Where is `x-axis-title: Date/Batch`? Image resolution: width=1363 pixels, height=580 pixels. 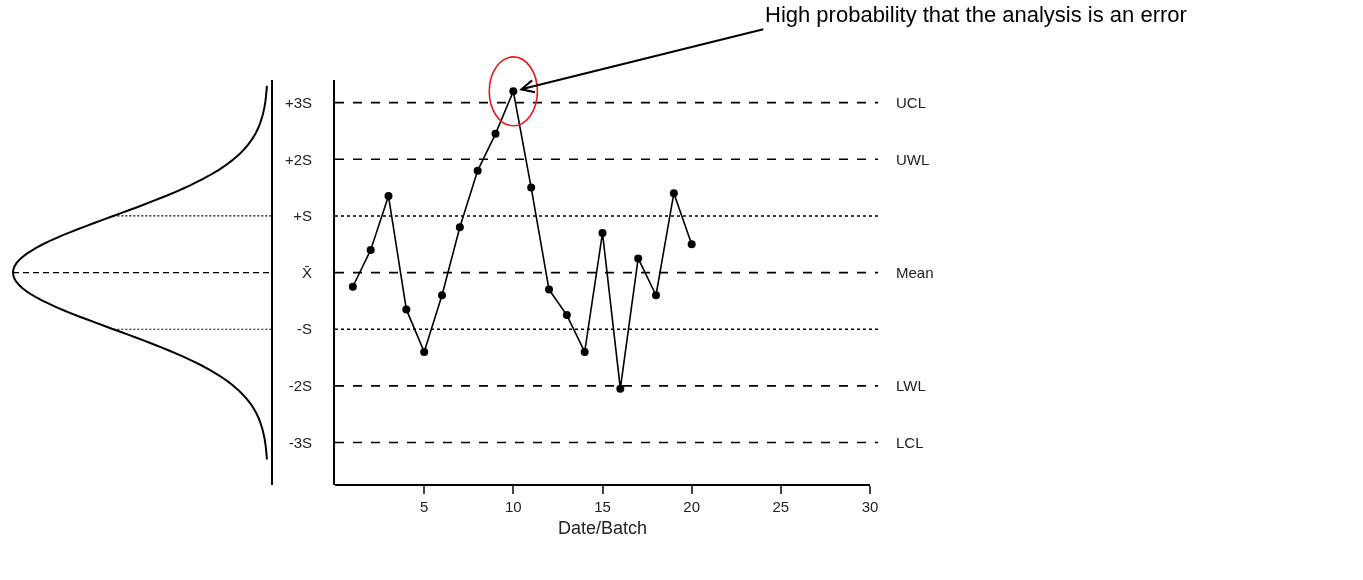
x-axis-title: Date/Batch is located at coordinates (602, 527).